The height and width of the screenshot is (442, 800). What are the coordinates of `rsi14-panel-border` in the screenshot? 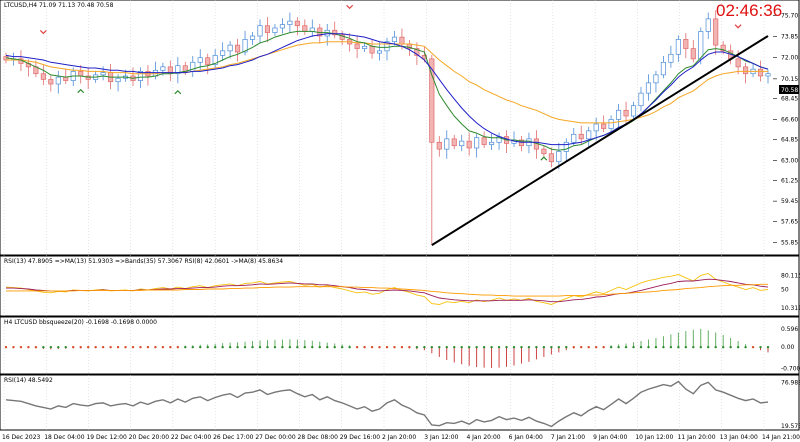 It's located at (400, 402).